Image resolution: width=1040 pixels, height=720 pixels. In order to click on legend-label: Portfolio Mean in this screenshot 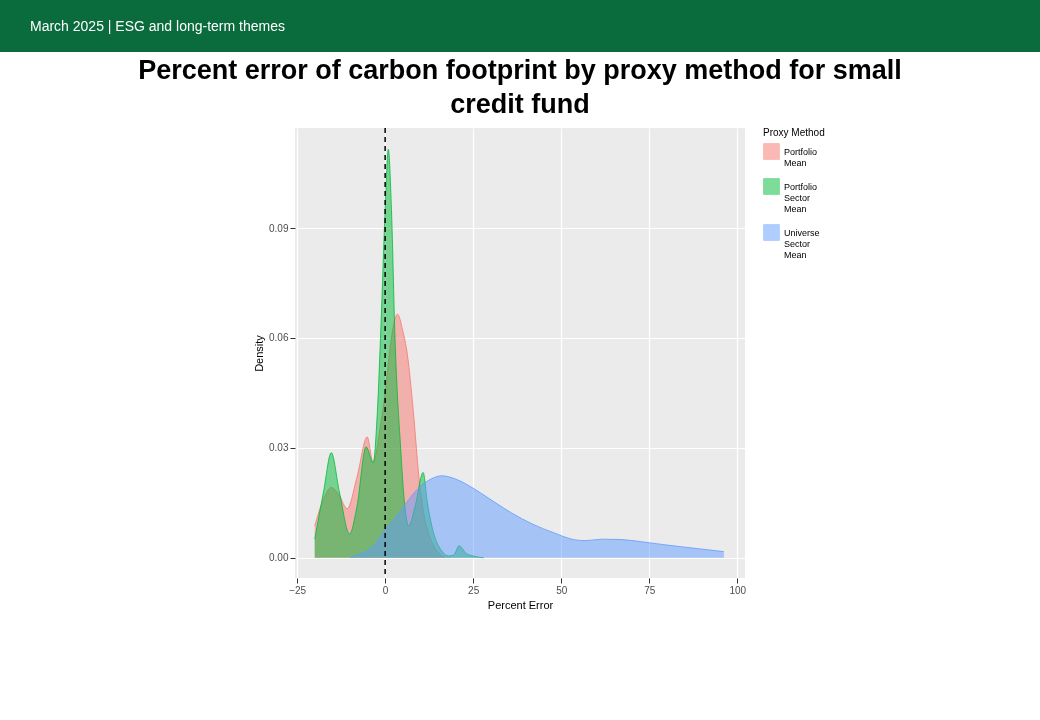, I will do `click(801, 157)`.